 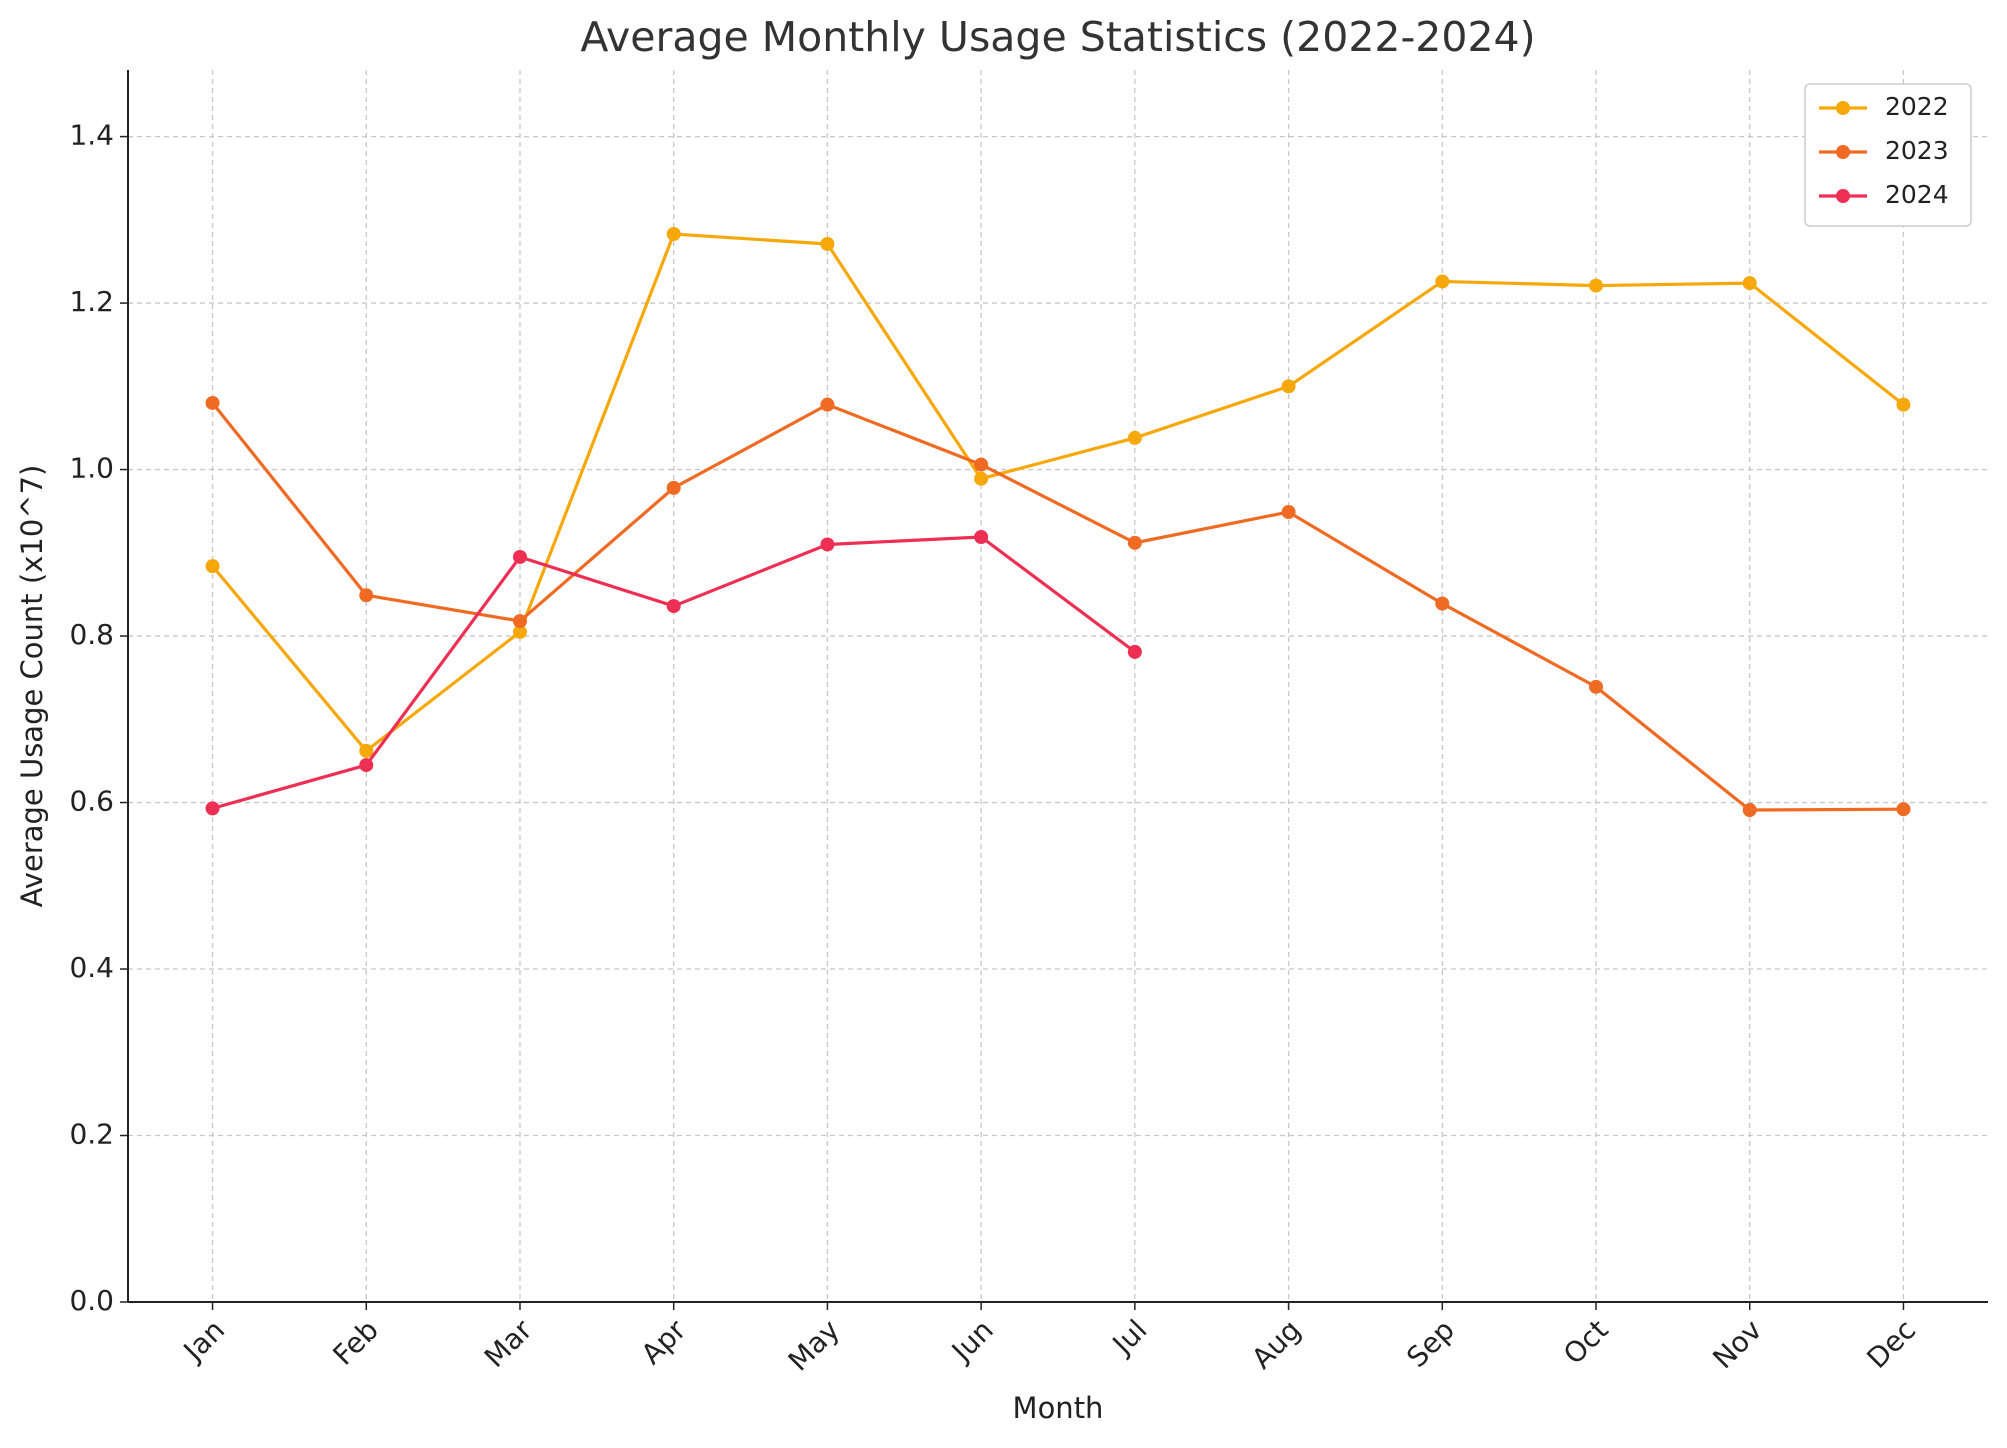 I want to click on x-axis-label: Month, so click(x=1058, y=1408).